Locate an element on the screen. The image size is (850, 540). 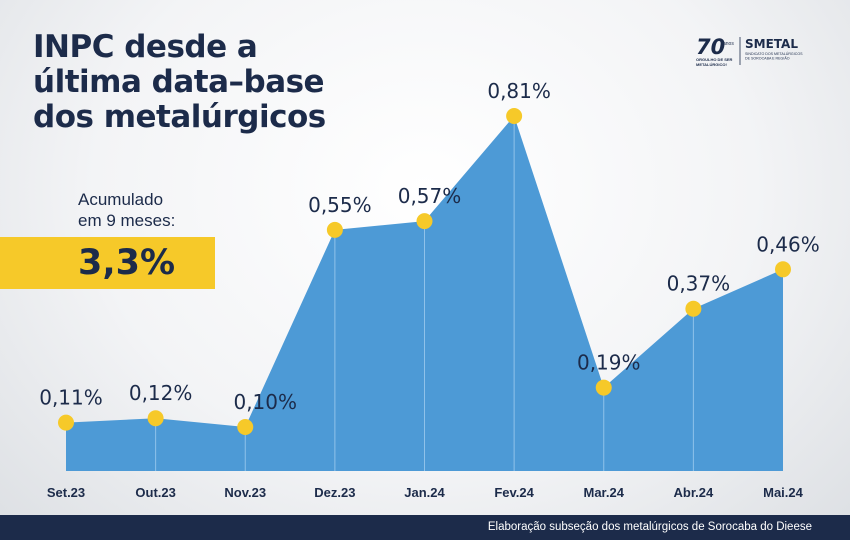
x-tick-label: Abr.24 is located at coordinates (694, 492).